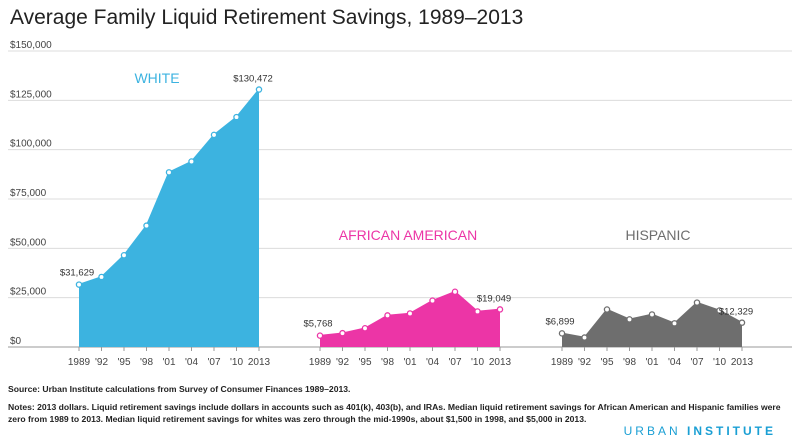 The width and height of the screenshot is (800, 442). Describe the element at coordinates (652, 431) in the screenshot. I see `brand-part1: URBAN` at that location.